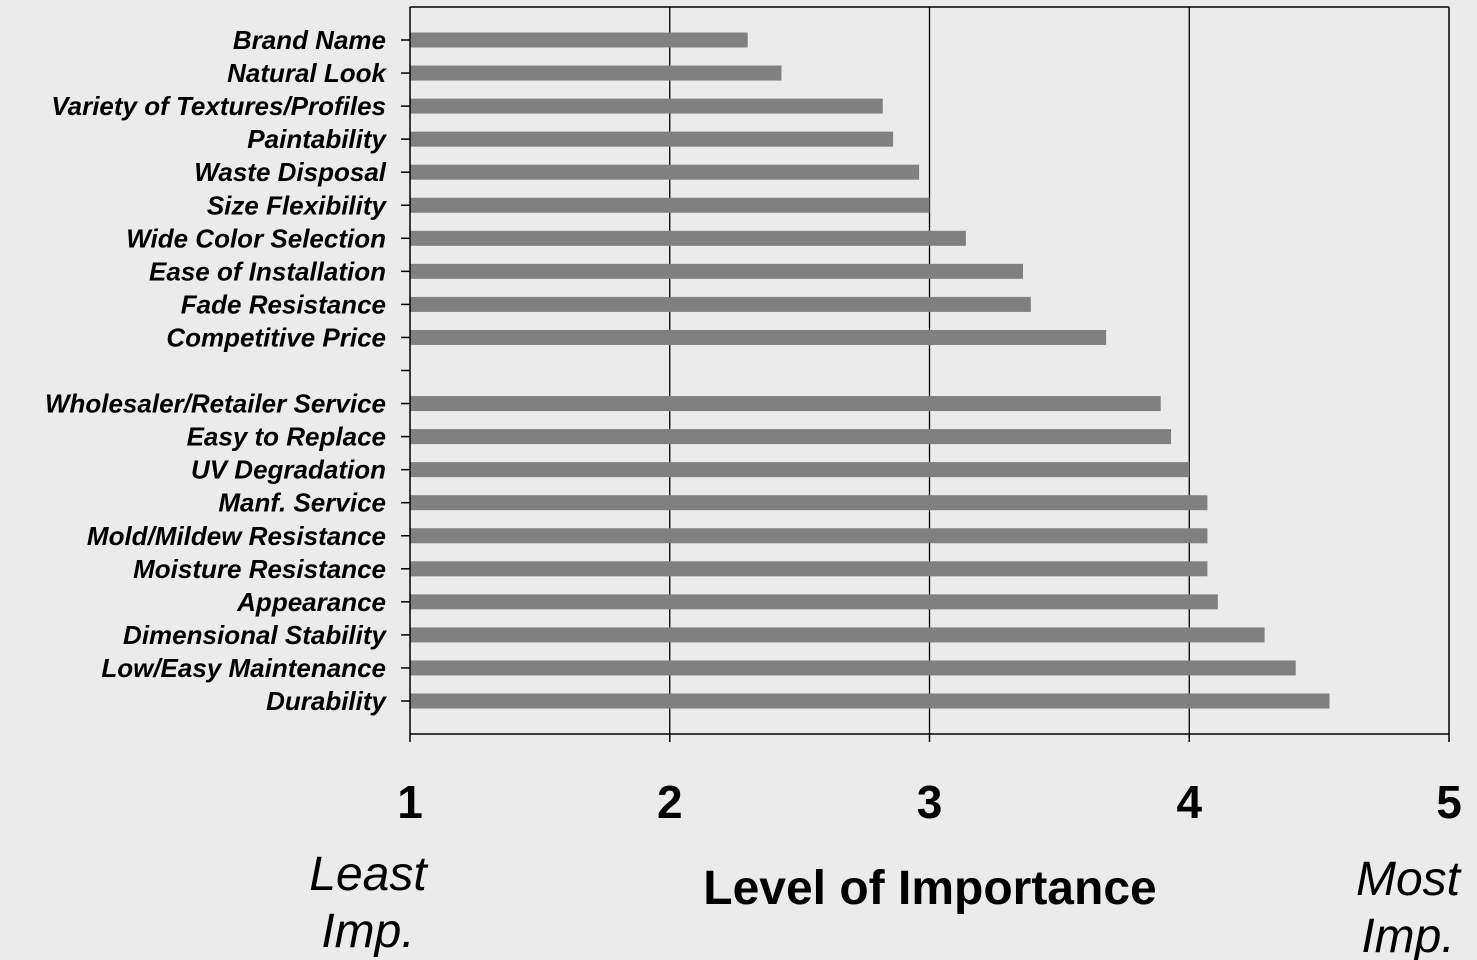 This screenshot has width=1477, height=960. Describe the element at coordinates (256, 238) in the screenshot. I see `category-label: Wide Color Selection` at that location.